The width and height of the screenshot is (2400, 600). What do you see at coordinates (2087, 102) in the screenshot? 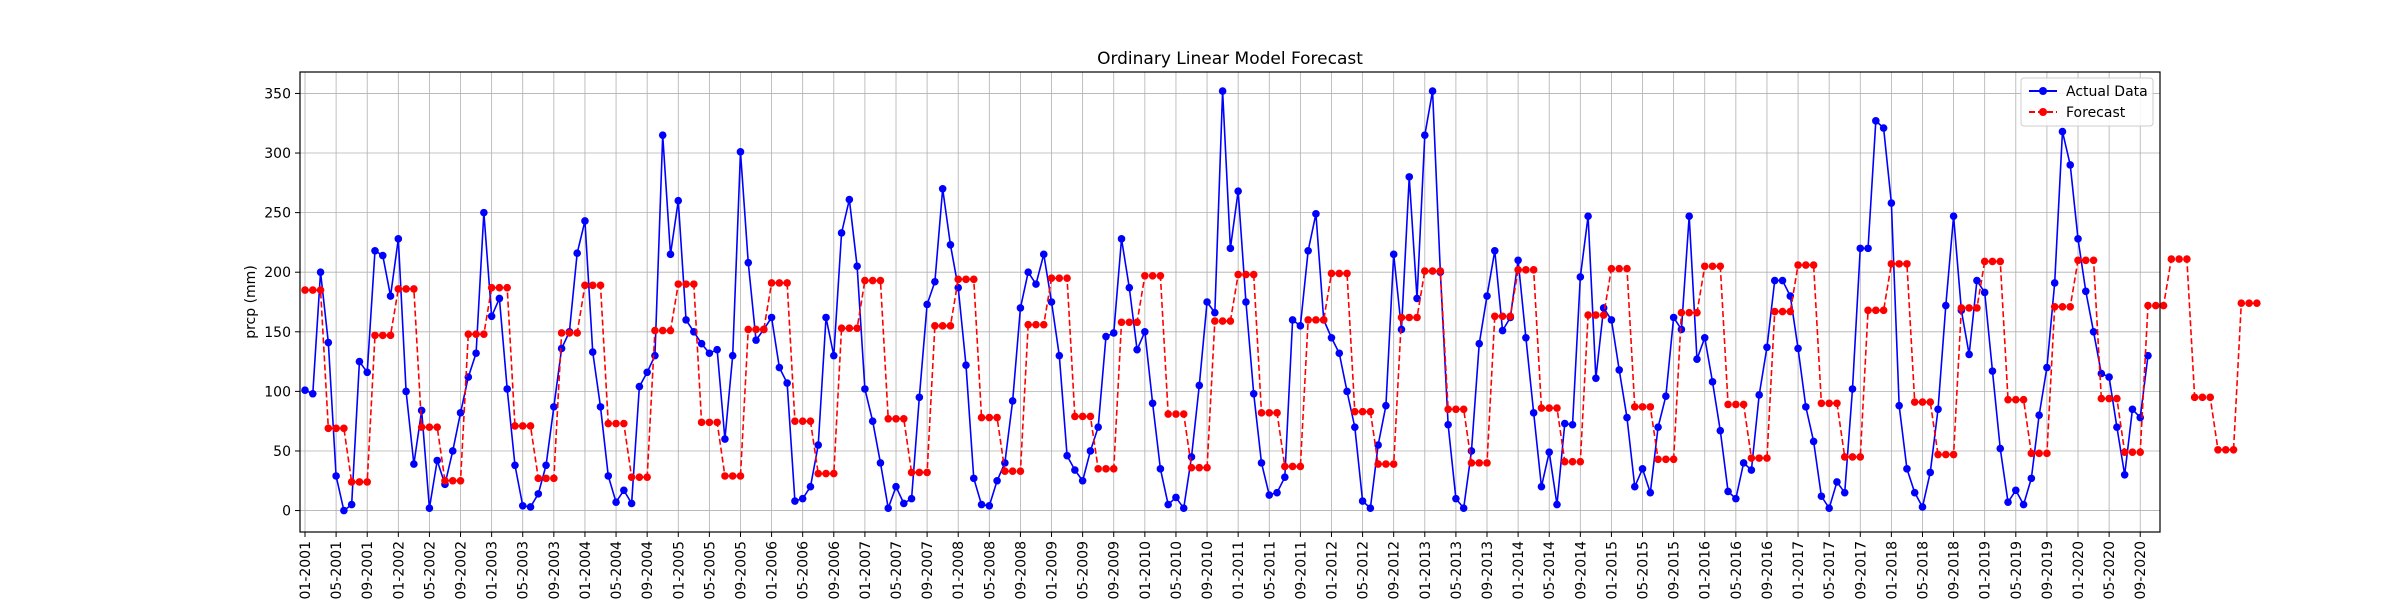
I see `legend: Actual Data Forecast` at bounding box center [2087, 102].